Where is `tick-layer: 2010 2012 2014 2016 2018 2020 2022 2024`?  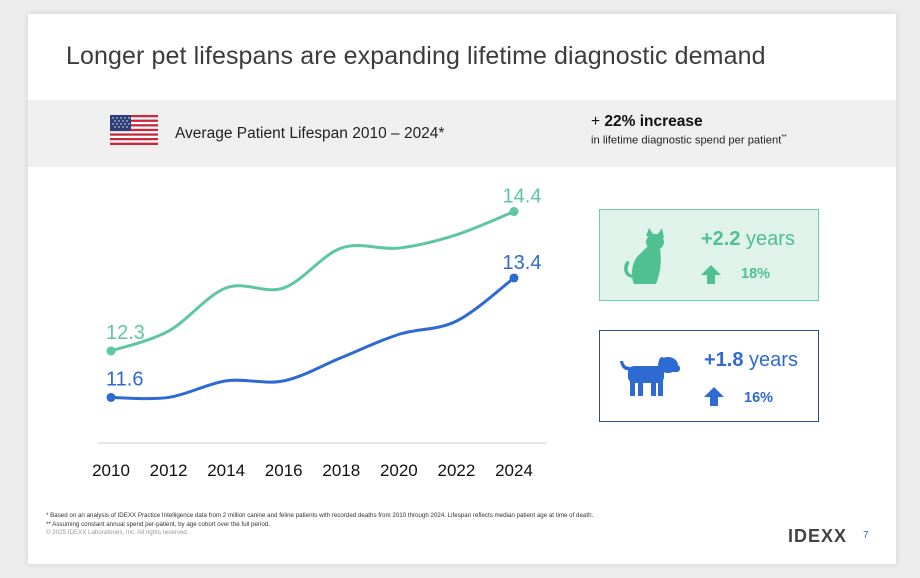
tick-layer: 2010 2012 2014 2016 2018 2020 2022 2024 is located at coordinates (312, 470).